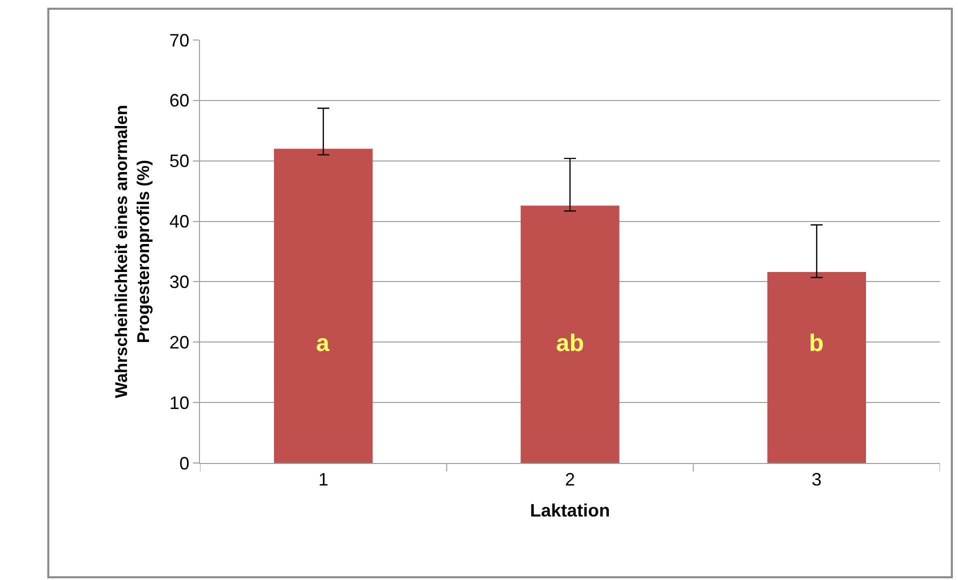 The image size is (958, 580). Describe the element at coordinates (184, 463) in the screenshot. I see `y-tick-label: 0` at that location.